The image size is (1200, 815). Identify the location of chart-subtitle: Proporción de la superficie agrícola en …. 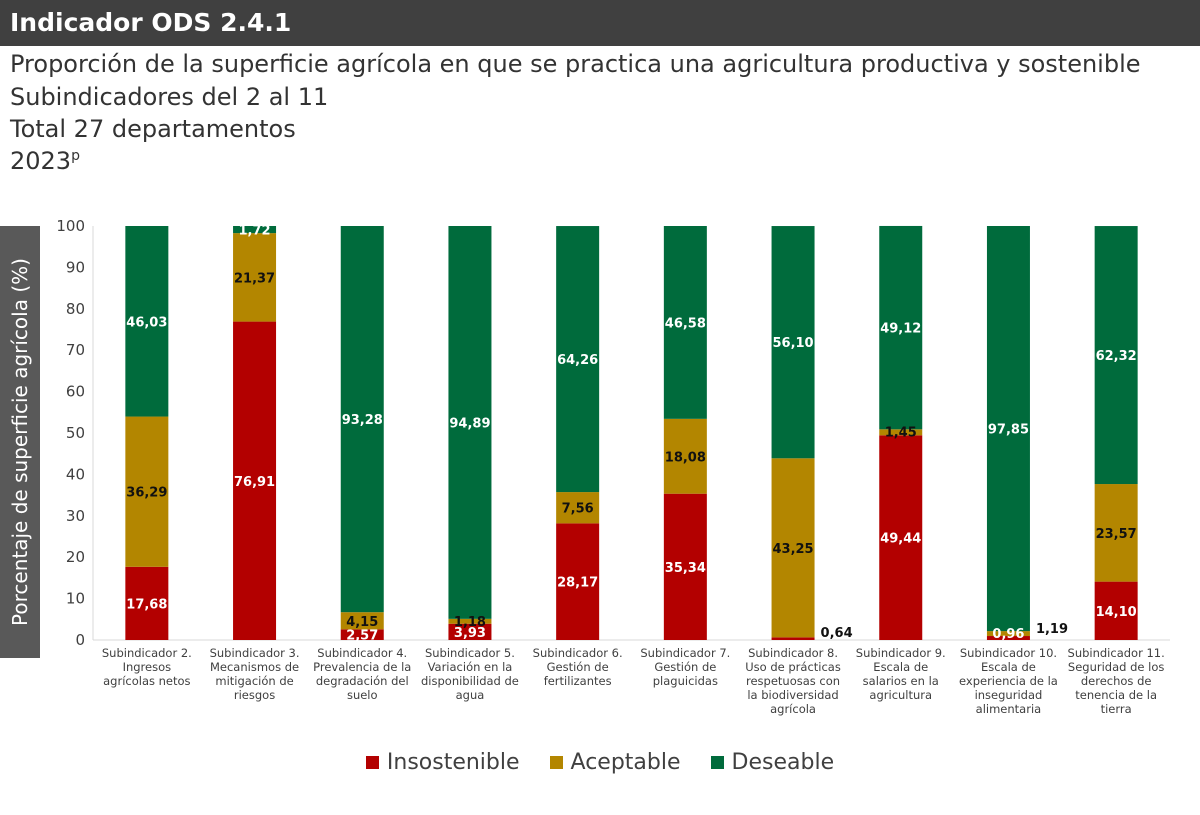
(575, 64).